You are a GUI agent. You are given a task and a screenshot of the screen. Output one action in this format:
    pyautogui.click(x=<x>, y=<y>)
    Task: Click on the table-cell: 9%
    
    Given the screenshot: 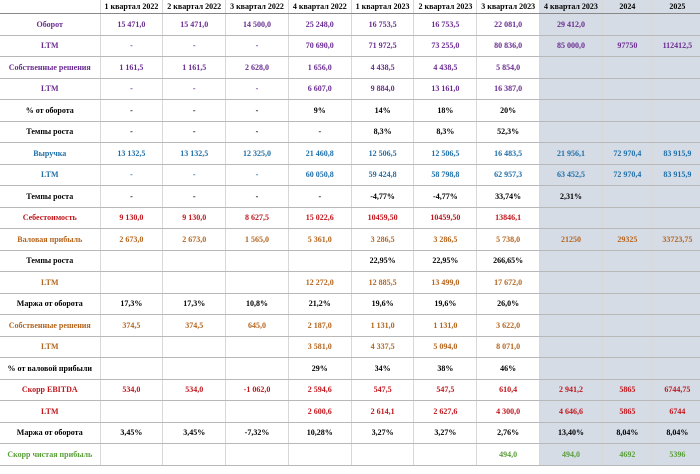 What is the action you would take?
    pyautogui.click(x=320, y=110)
    